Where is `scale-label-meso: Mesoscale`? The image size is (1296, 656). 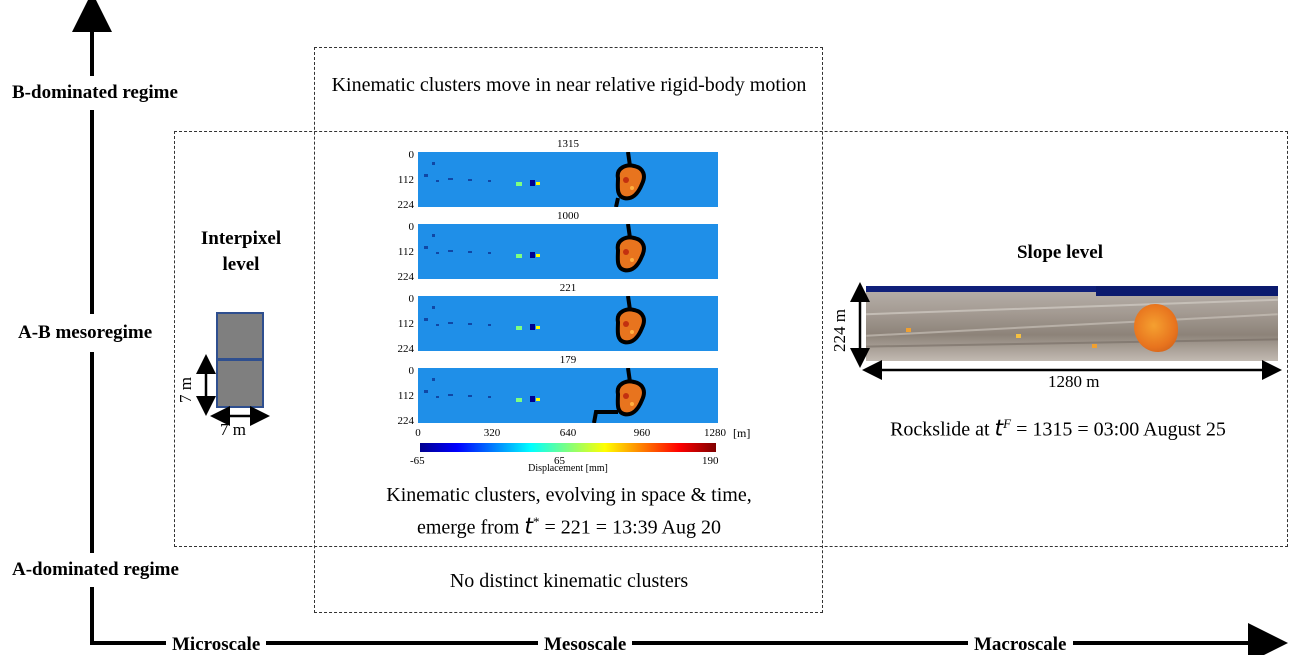
scale-label-meso: Mesoscale is located at coordinates (585, 645).